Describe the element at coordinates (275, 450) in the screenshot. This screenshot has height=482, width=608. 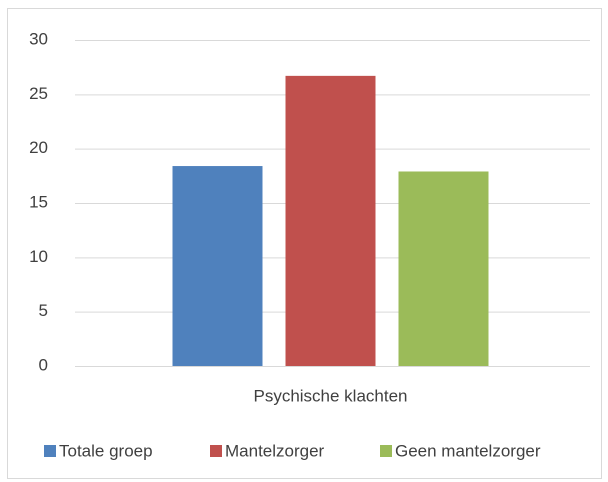
I see `legend-label: Mantelzorger` at that location.